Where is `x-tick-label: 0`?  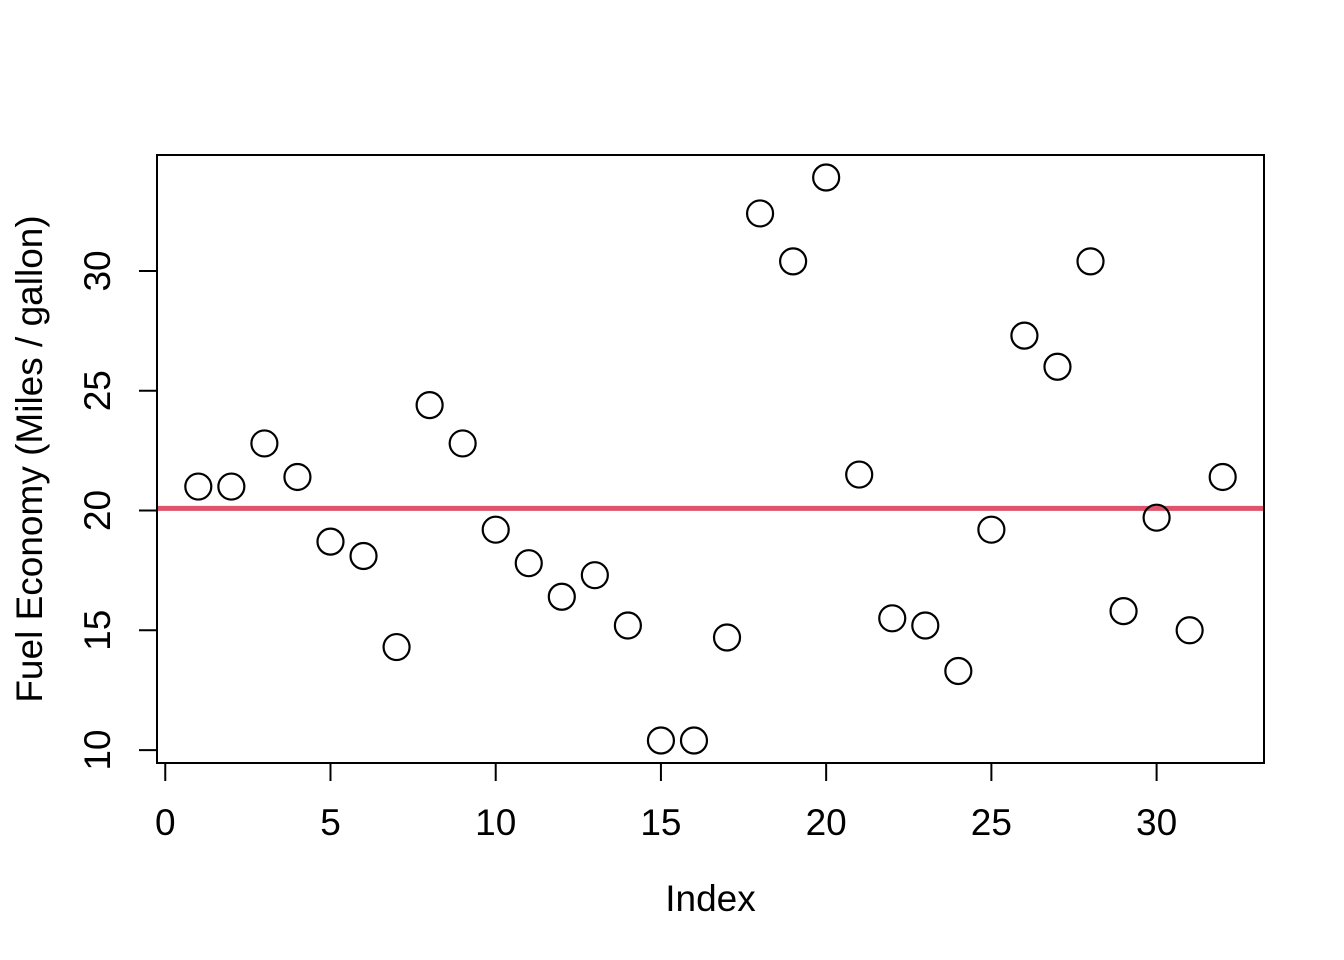
x-tick-label: 0 is located at coordinates (165, 822).